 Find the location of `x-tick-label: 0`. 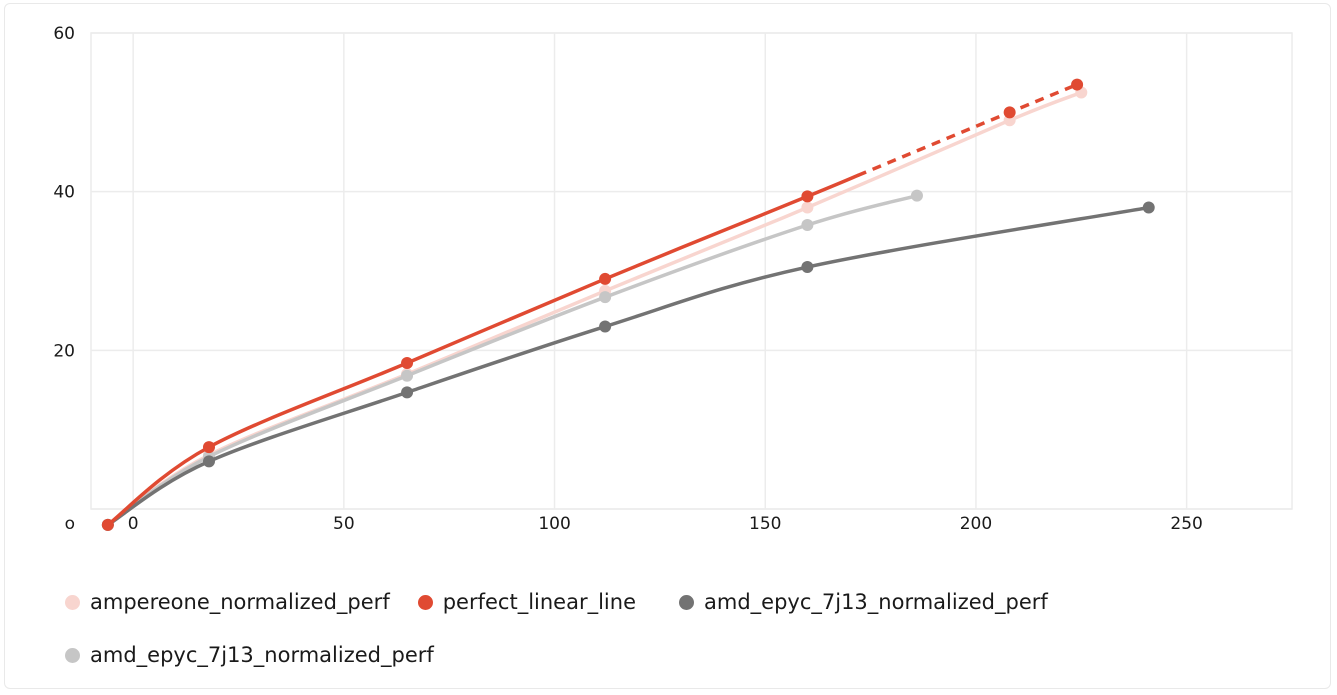

x-tick-label: 0 is located at coordinates (133, 524).